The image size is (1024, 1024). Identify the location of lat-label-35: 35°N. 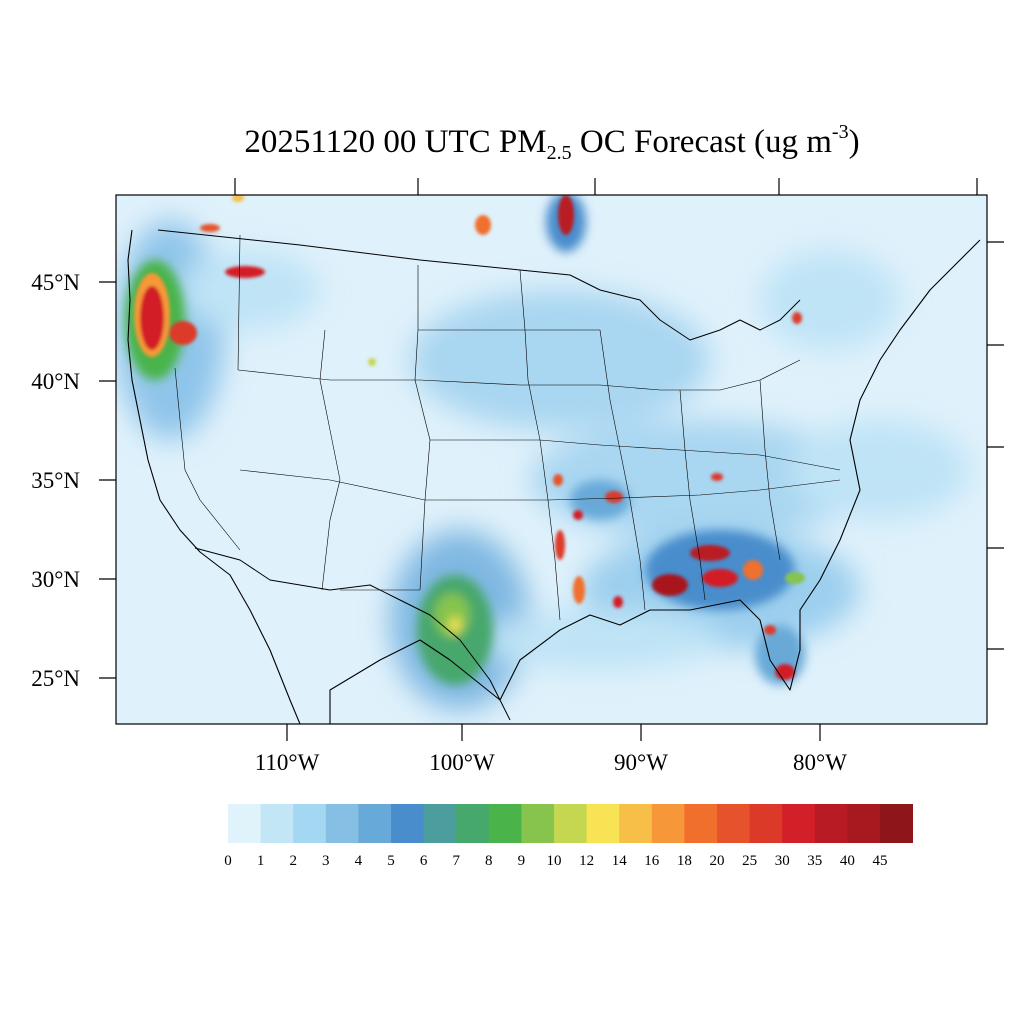
(55, 480).